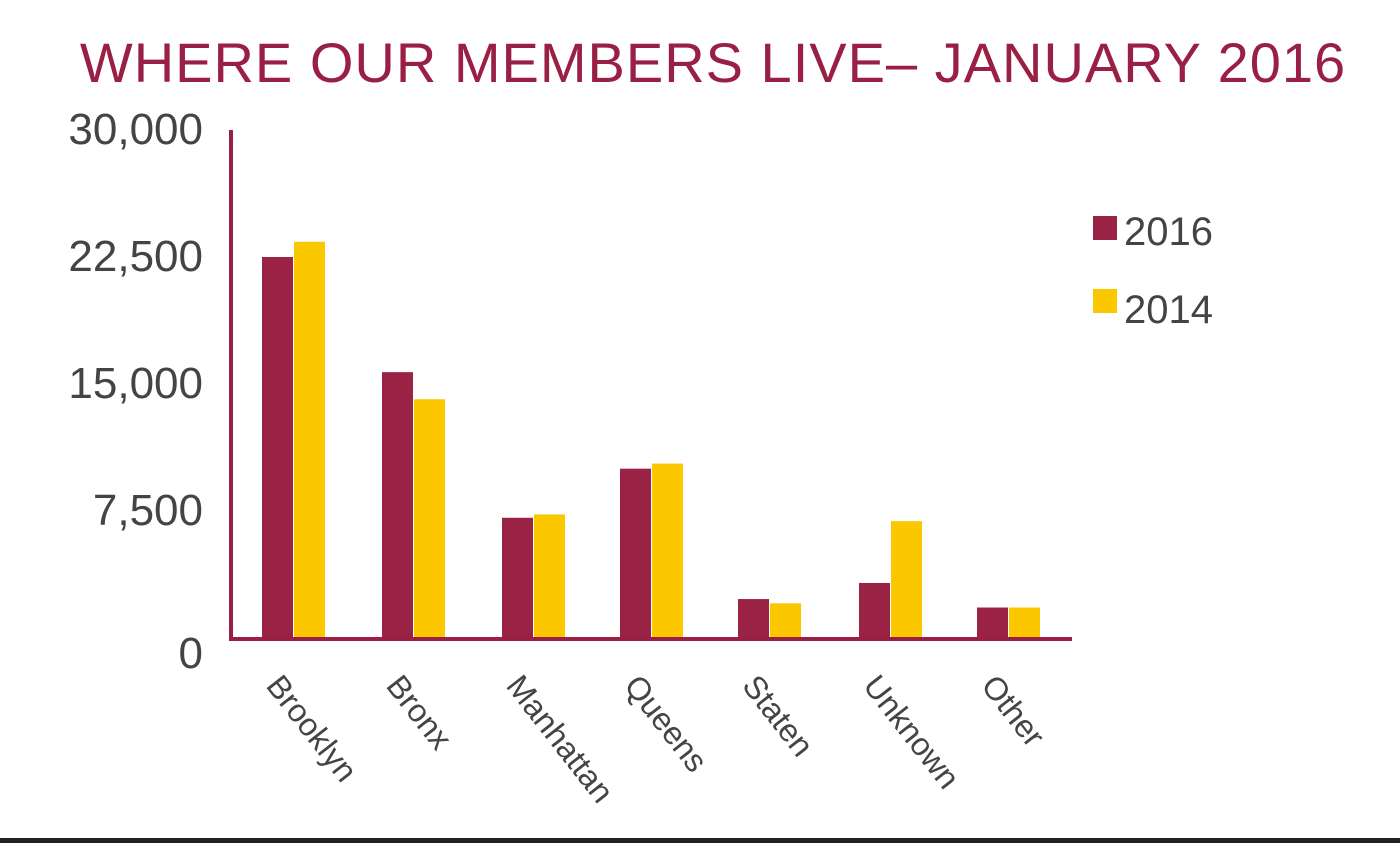 The image size is (1400, 843). What do you see at coordinates (148, 510) in the screenshot?
I see `y-tick-label: 7,500` at bounding box center [148, 510].